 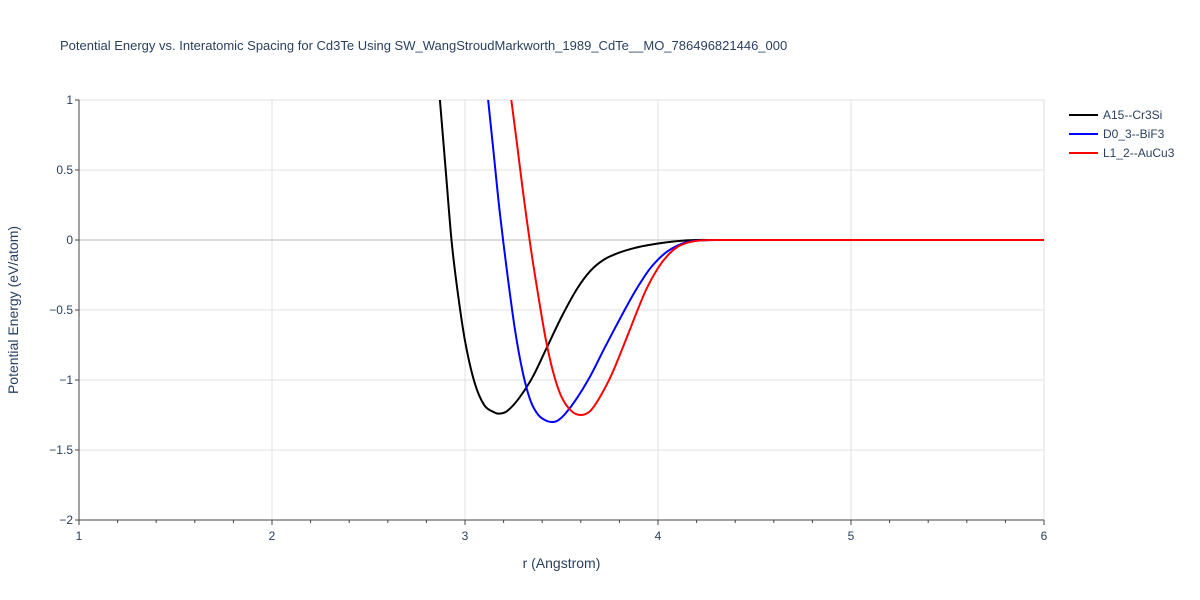 What do you see at coordinates (61, 310) in the screenshot?
I see `y-tick-label: −0.5` at bounding box center [61, 310].